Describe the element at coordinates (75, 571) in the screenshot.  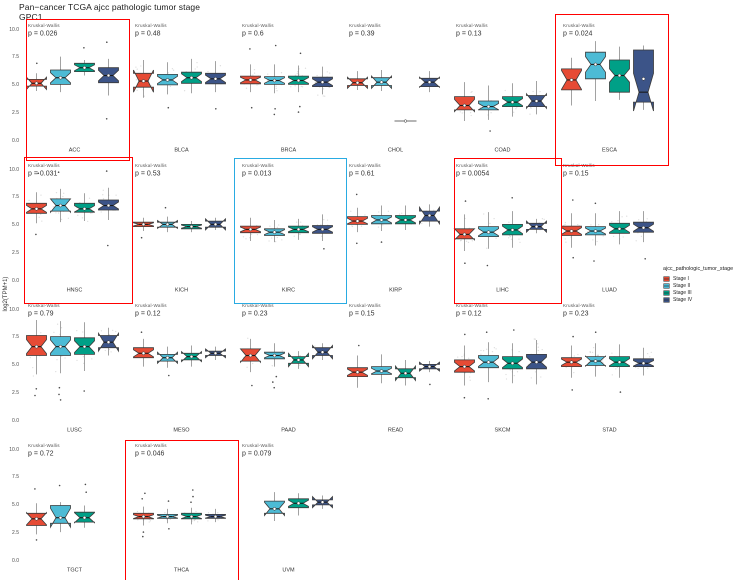
I see `cancer-type-label: TGCT` at that location.